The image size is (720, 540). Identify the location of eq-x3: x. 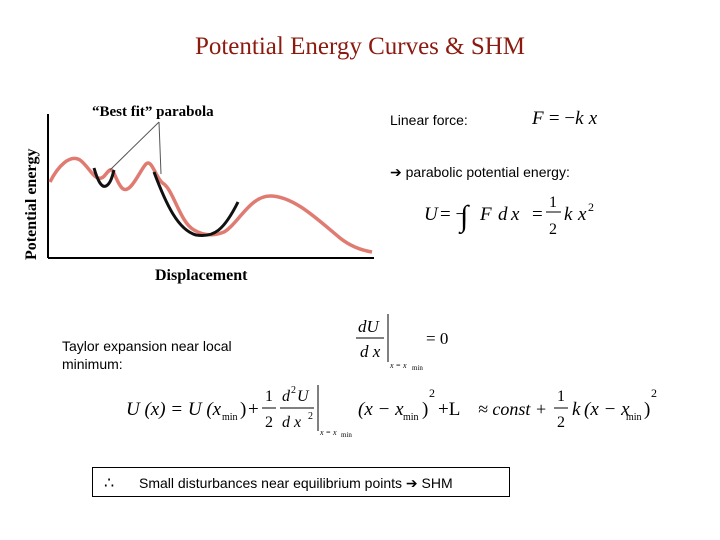
(582, 214).